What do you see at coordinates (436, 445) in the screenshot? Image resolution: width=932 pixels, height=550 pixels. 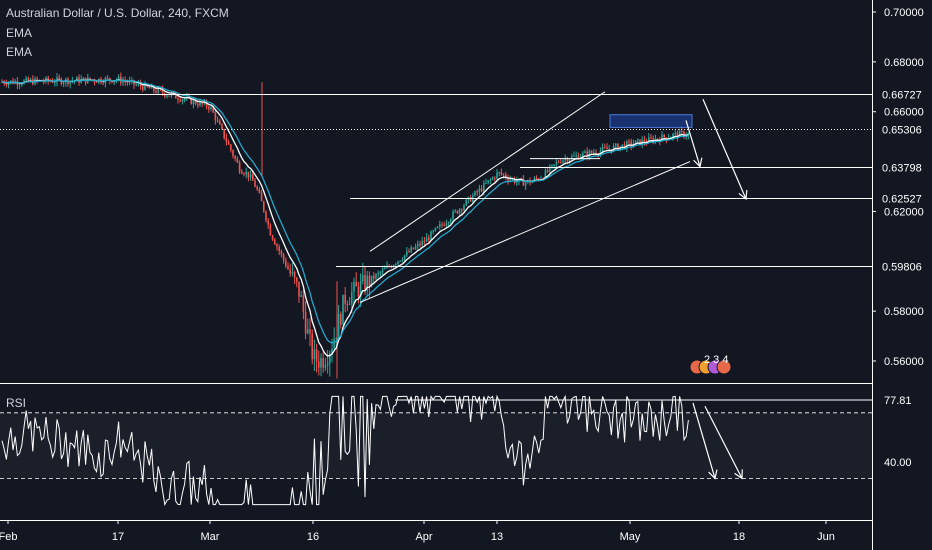 I see `rsi-band` at bounding box center [436, 445].